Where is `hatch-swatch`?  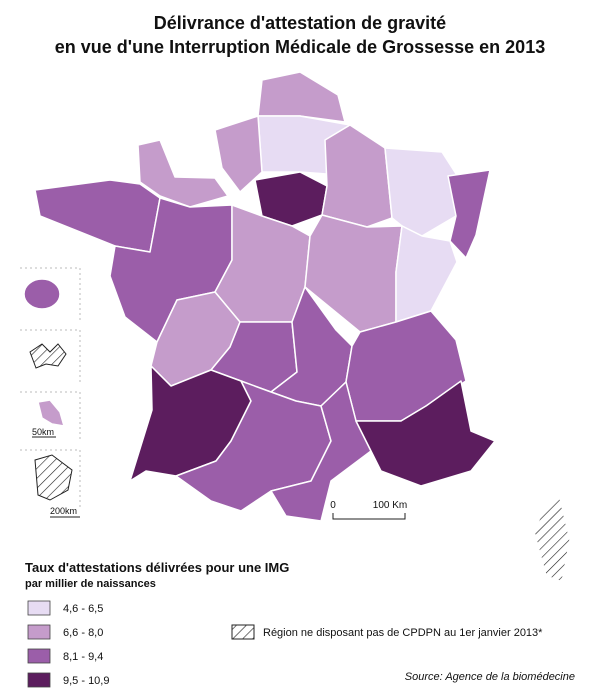
hatch-swatch is located at coordinates (243, 632).